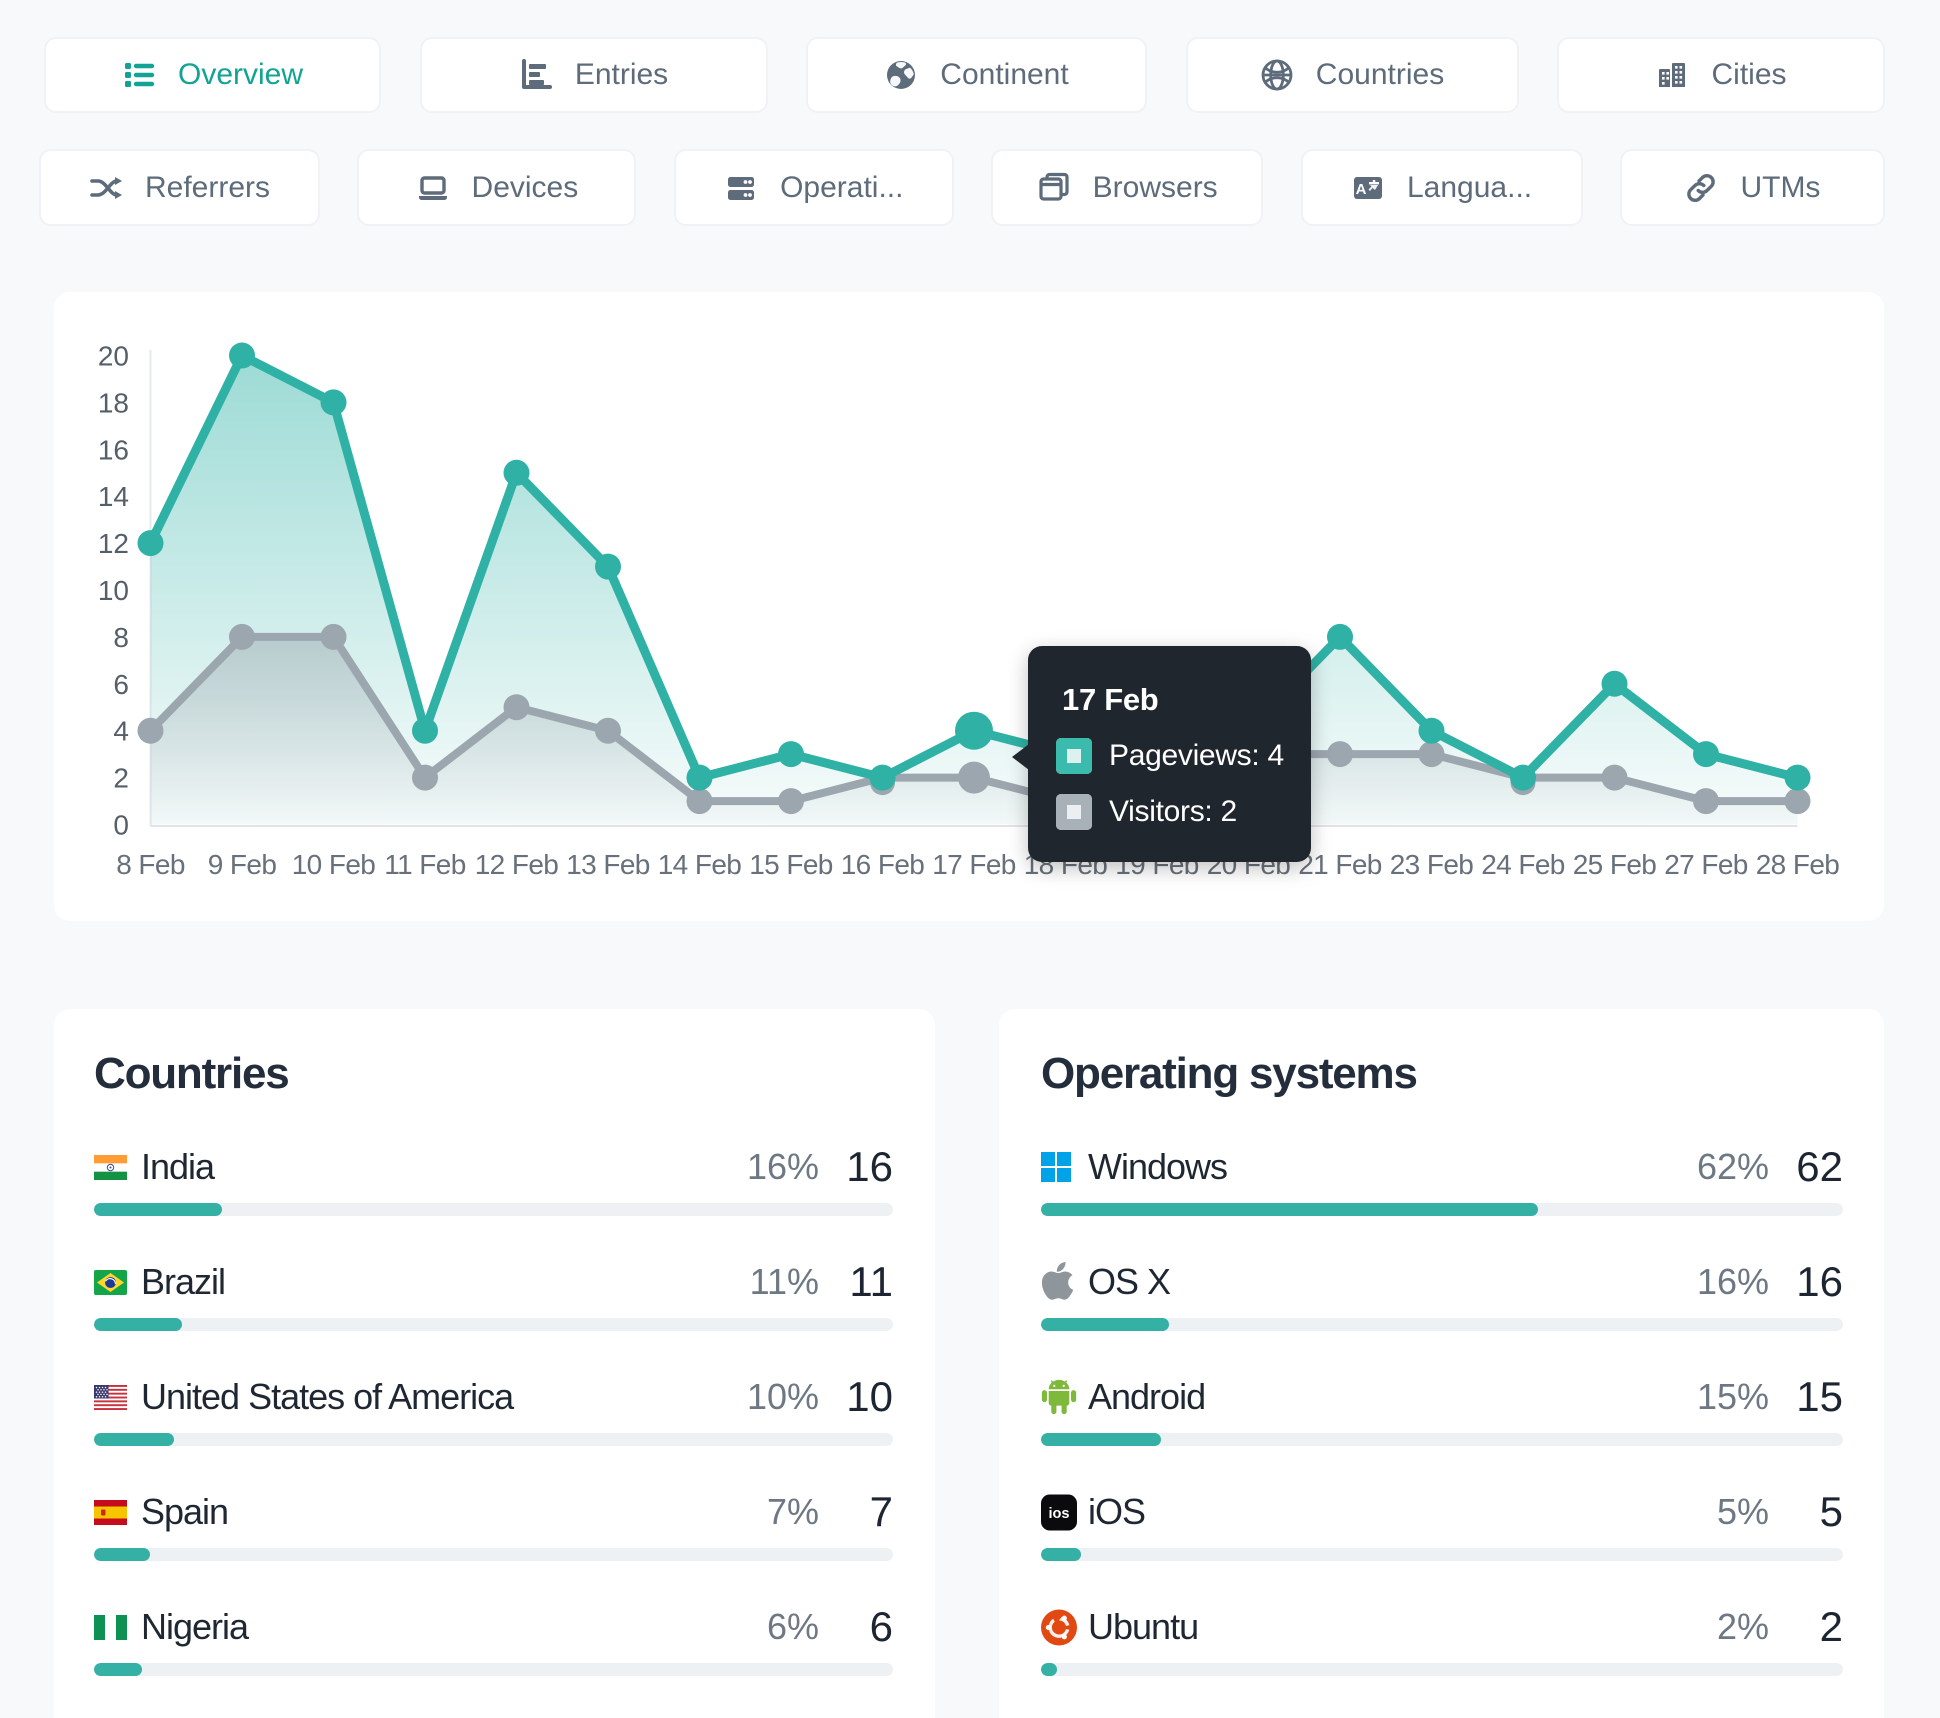 The height and width of the screenshot is (1718, 1940). Describe the element at coordinates (113, 449) in the screenshot. I see `svg-text: 16` at that location.